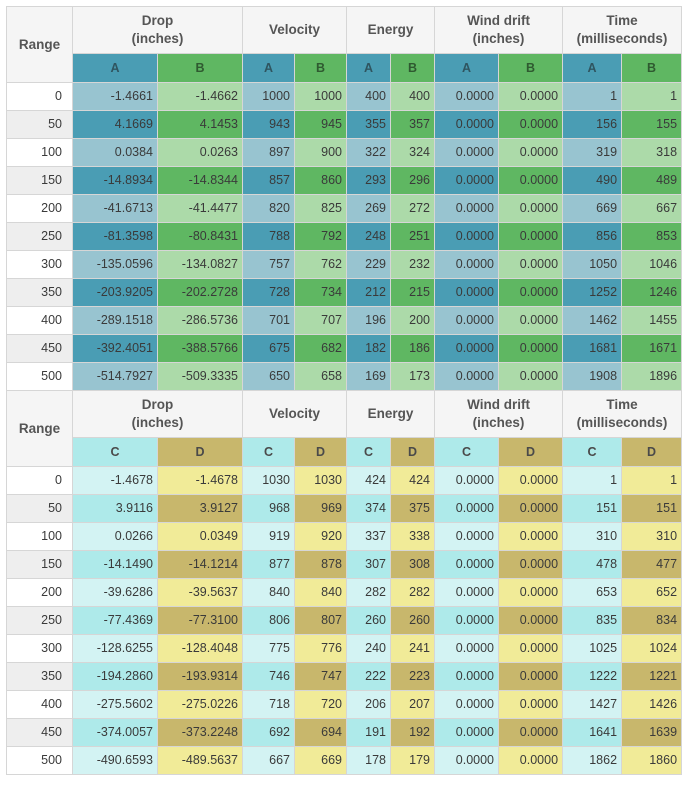 The image size is (694, 787). I want to click on cell-drop-d: -14.1214, so click(200, 564).